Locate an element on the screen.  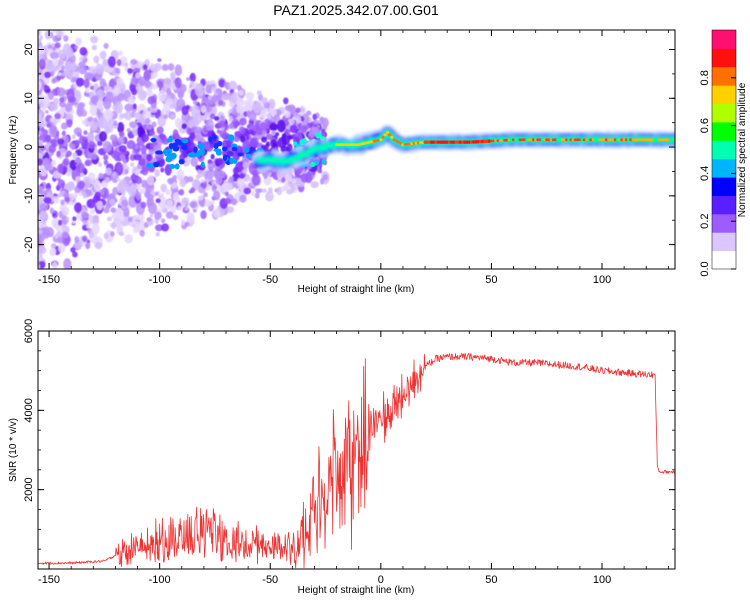
spectrogram-x-tick-label: -100 is located at coordinates (160, 280).